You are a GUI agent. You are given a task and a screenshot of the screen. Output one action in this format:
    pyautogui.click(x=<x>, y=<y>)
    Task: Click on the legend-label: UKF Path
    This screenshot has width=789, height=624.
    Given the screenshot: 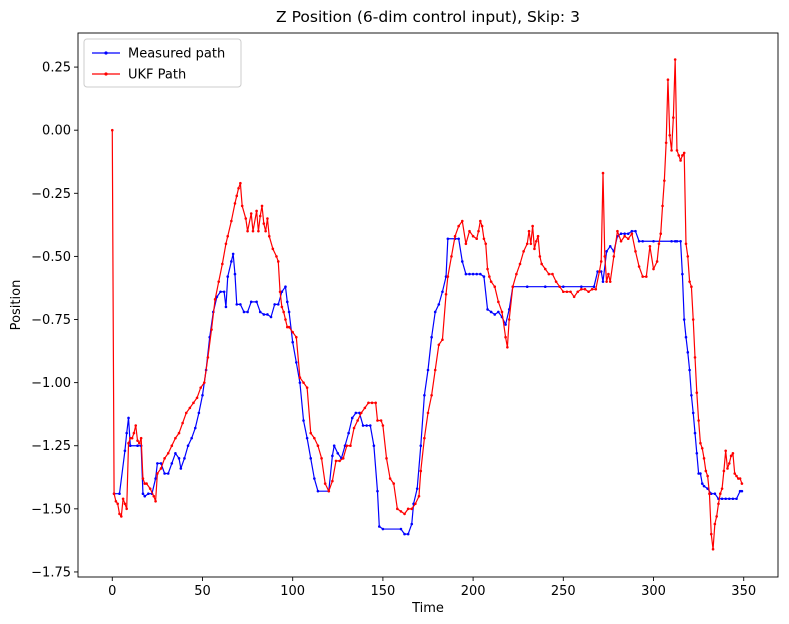 What is the action you would take?
    pyautogui.click(x=157, y=75)
    